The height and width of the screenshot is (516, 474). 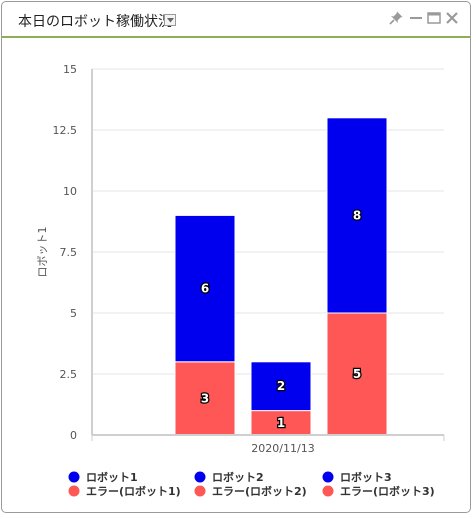 I want to click on data-label: 2, so click(x=281, y=386).